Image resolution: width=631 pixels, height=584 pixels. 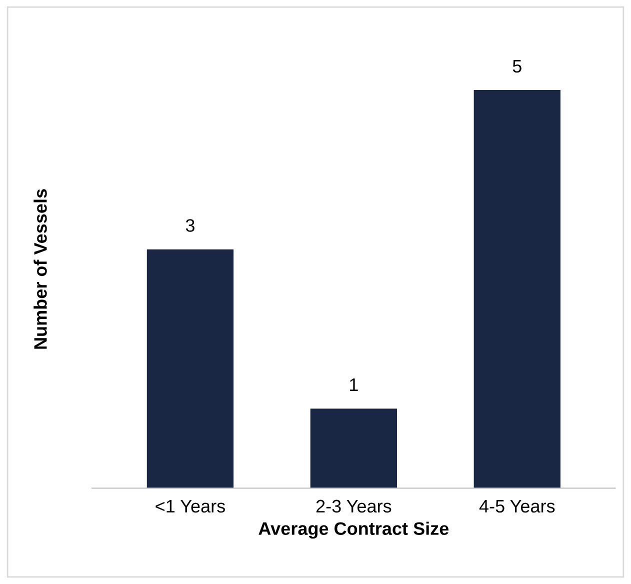 What do you see at coordinates (517, 506) in the screenshot?
I see `x-tick-label: 4-5 Years` at bounding box center [517, 506].